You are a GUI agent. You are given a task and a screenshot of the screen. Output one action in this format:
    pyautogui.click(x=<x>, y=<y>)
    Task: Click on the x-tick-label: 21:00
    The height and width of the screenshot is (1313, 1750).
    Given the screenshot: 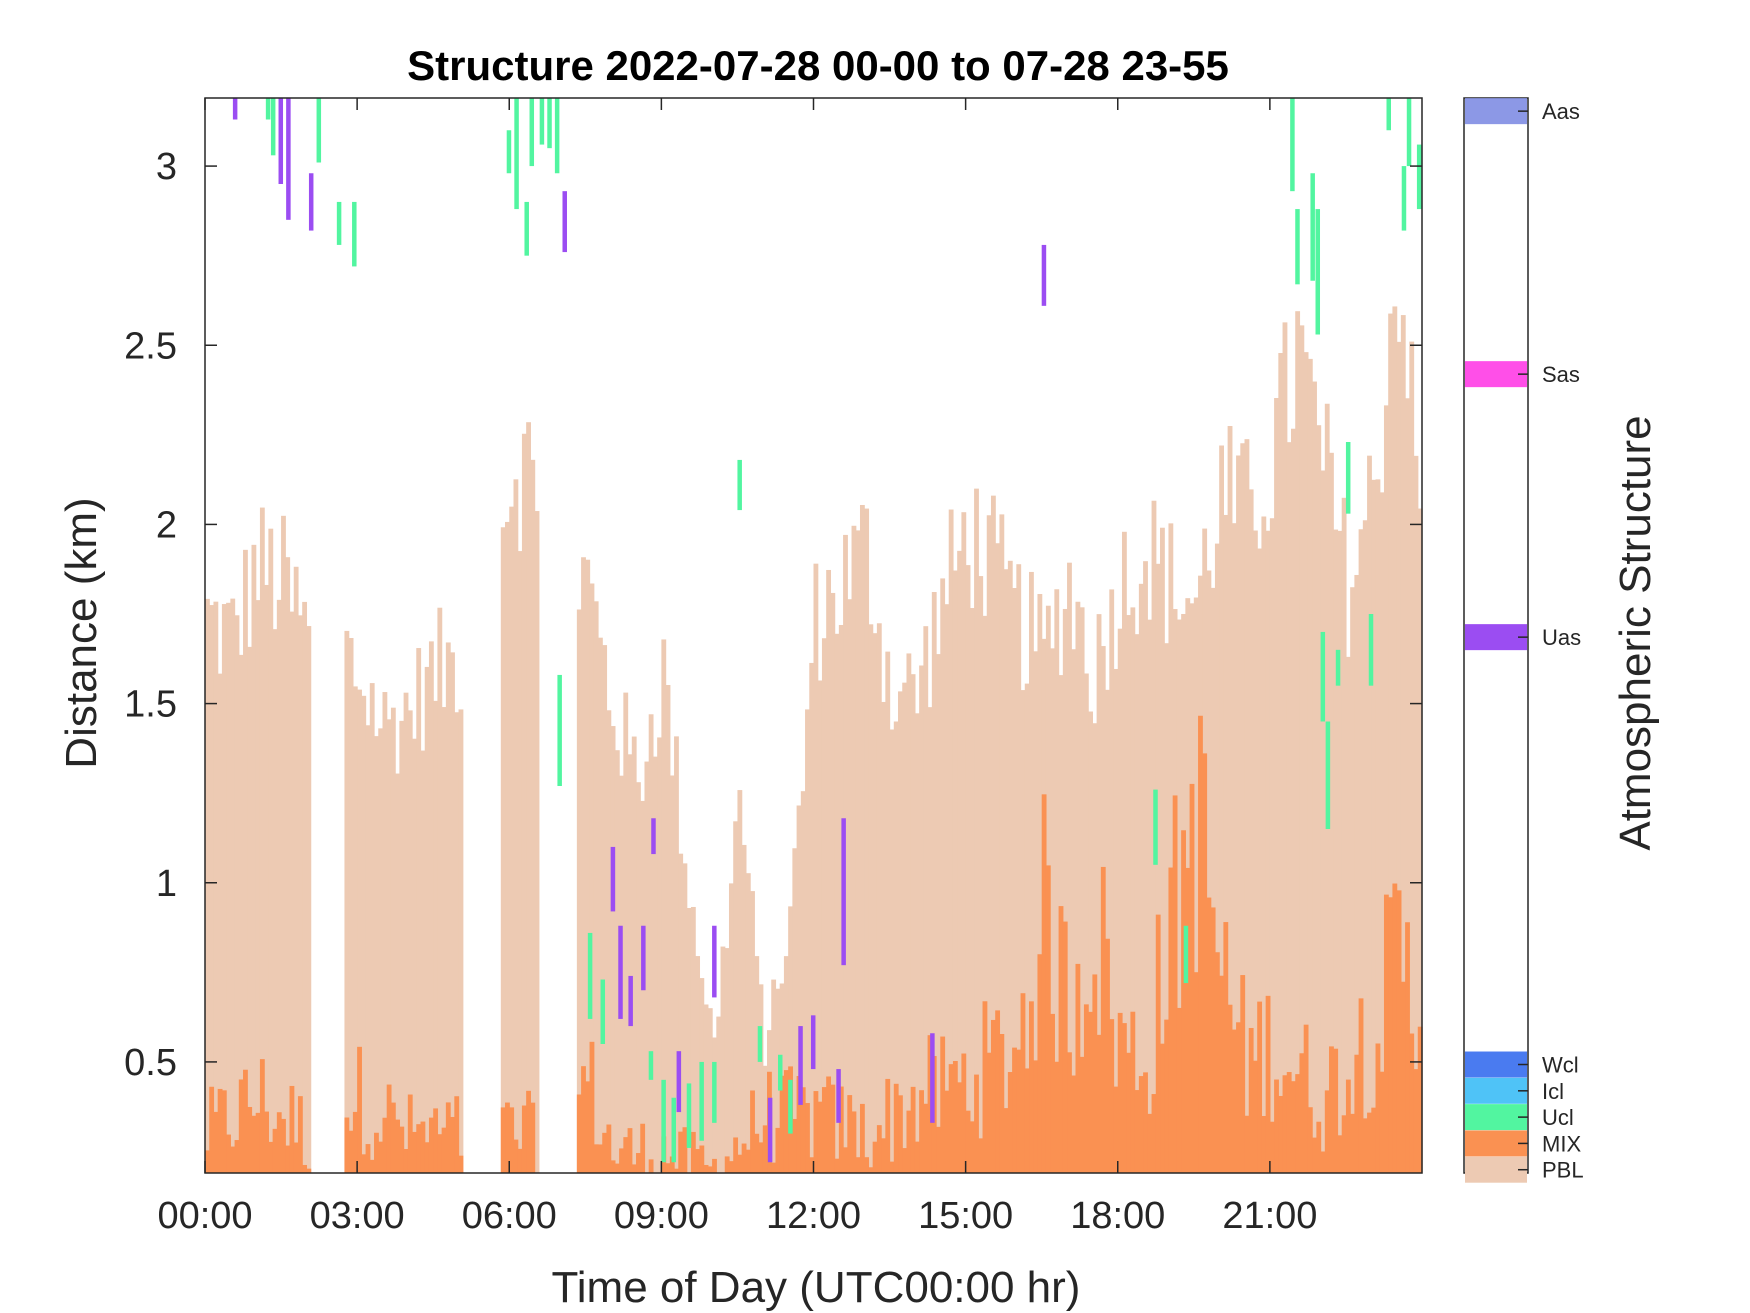 What is the action you would take?
    pyautogui.click(x=1269, y=1216)
    